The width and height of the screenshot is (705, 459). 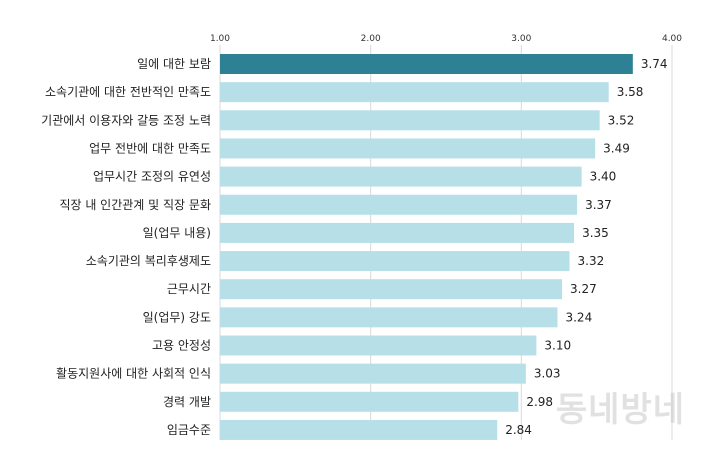 I want to click on x-tick-label: 1.00, so click(x=220, y=39).